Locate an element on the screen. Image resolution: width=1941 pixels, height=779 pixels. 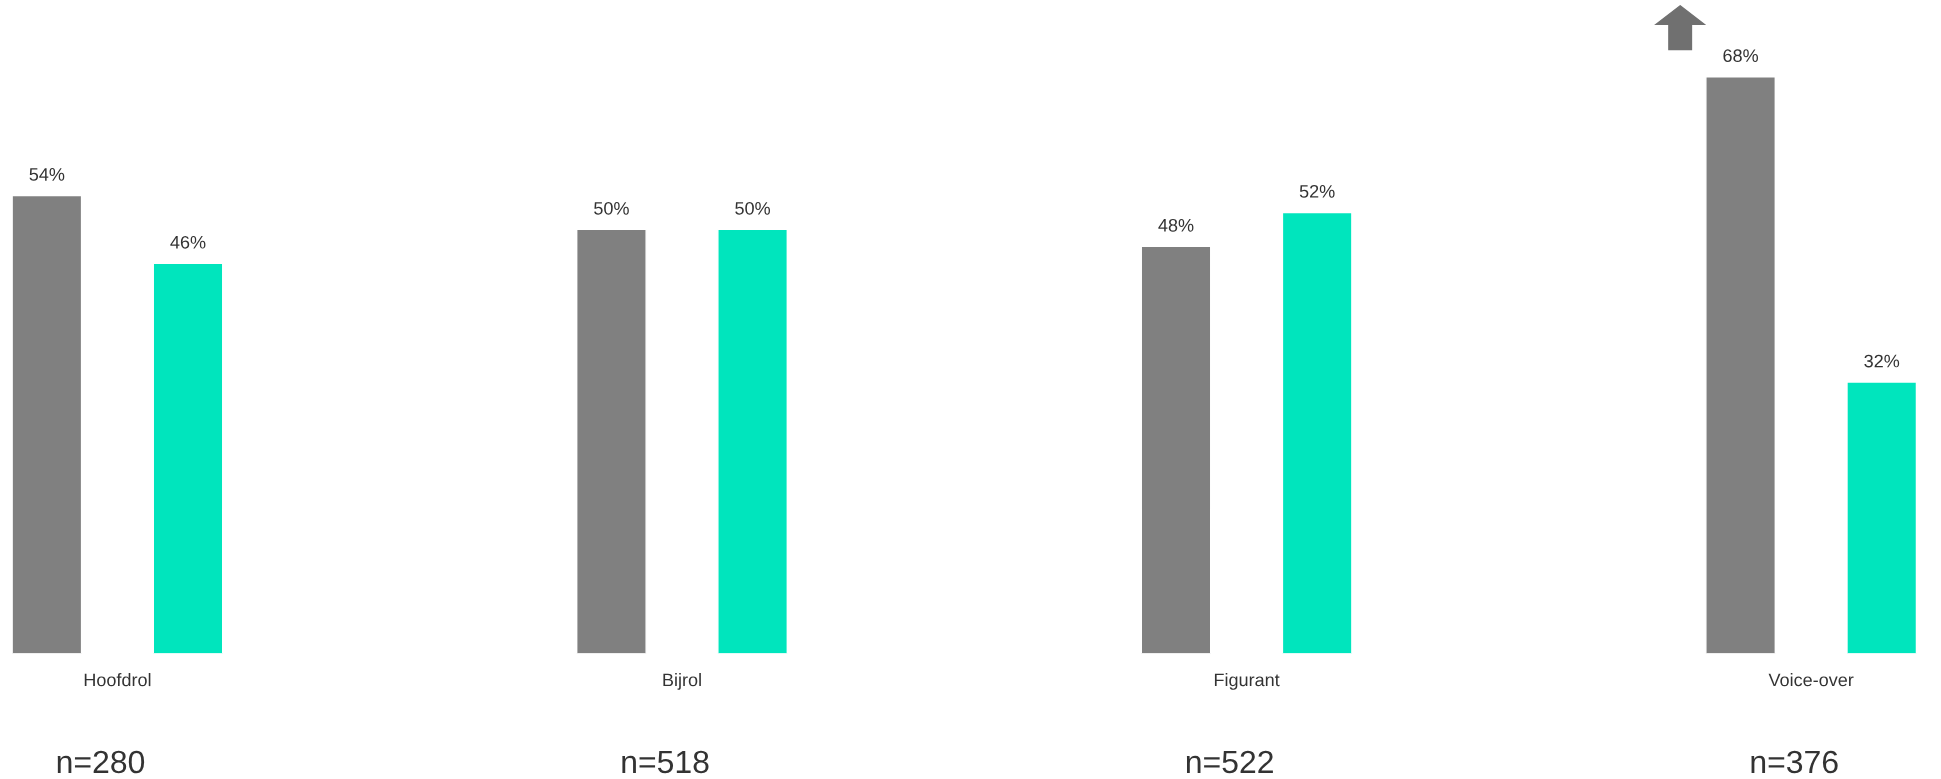
data-label: 68% is located at coordinates (1740, 56).